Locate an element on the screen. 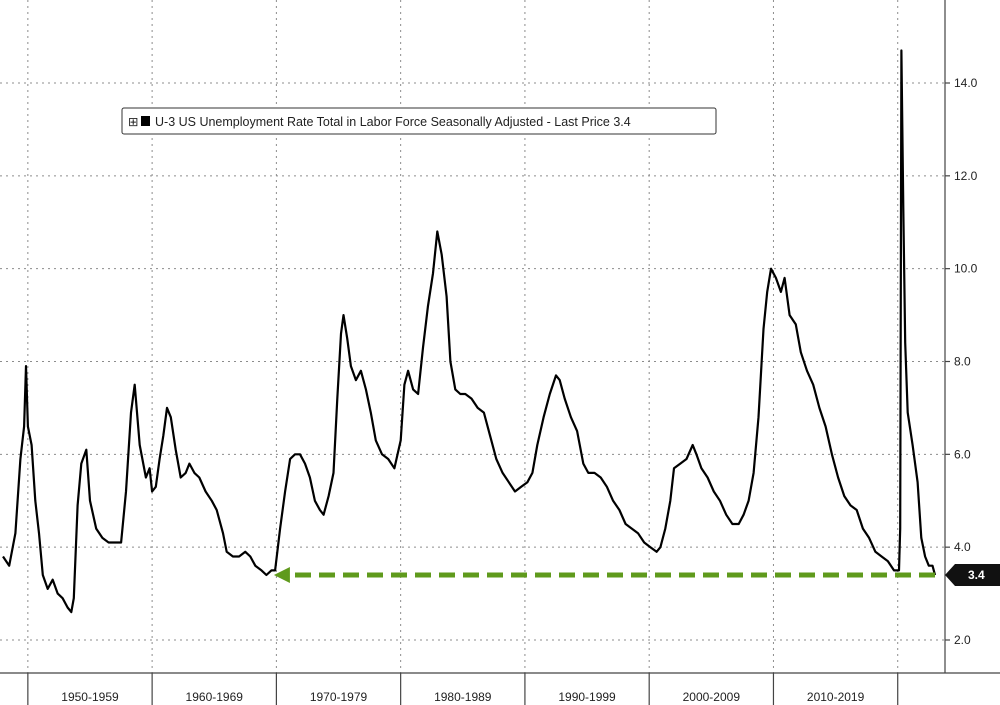 This screenshot has height=705, width=1000. last-value-badge is located at coordinates (972, 575).